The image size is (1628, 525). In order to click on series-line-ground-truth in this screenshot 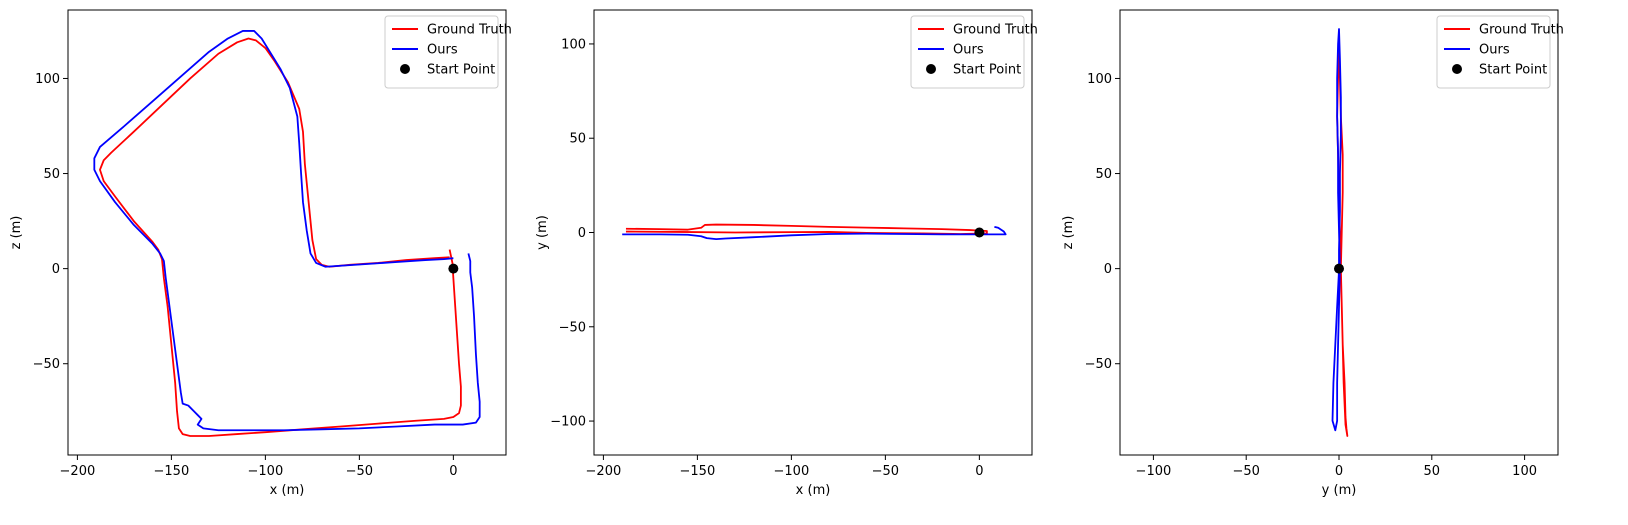, I will do `click(806, 229)`.